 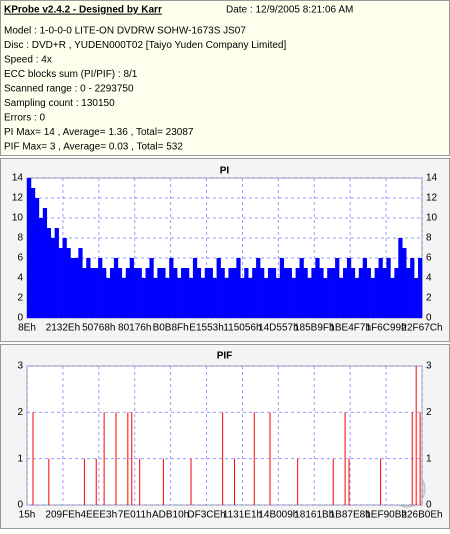 I want to click on y-tick-label-right: 4, so click(x=429, y=278).